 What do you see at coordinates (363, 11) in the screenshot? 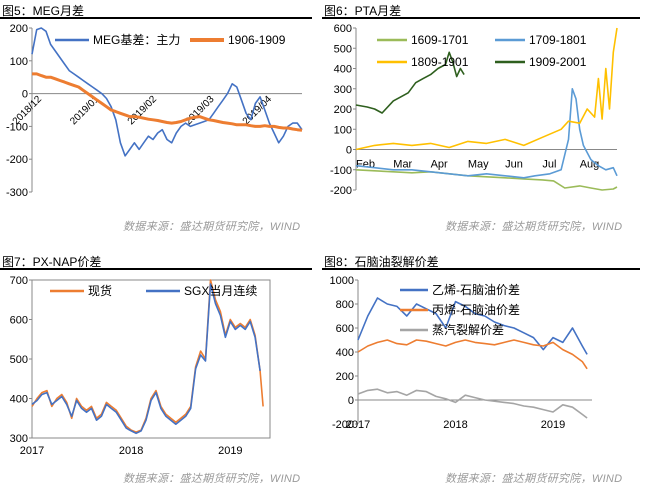
I see `chart-title: 图6：PTA月差` at bounding box center [363, 11].